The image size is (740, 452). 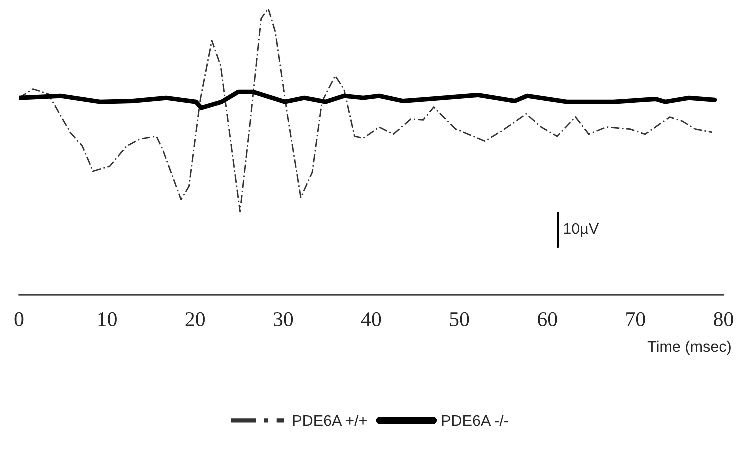 I want to click on x-tick-label: 0, so click(x=19, y=319).